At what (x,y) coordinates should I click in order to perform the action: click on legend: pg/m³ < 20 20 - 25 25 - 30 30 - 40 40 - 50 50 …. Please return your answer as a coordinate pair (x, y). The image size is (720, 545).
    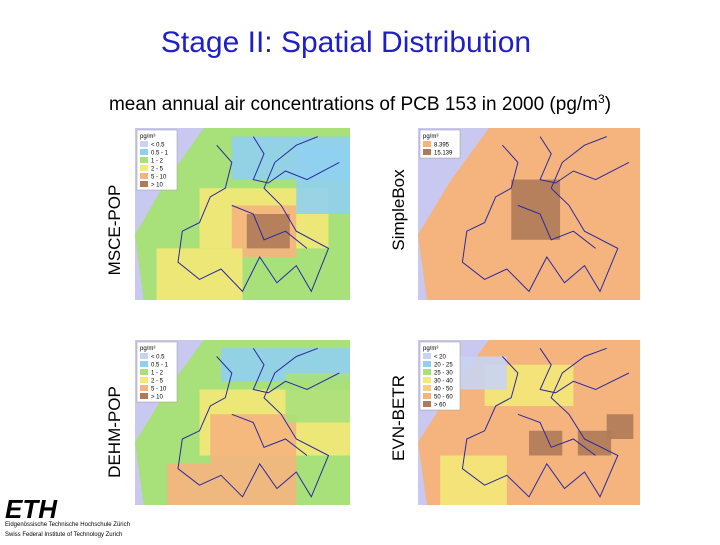
    Looking at the image, I should click on (440, 376).